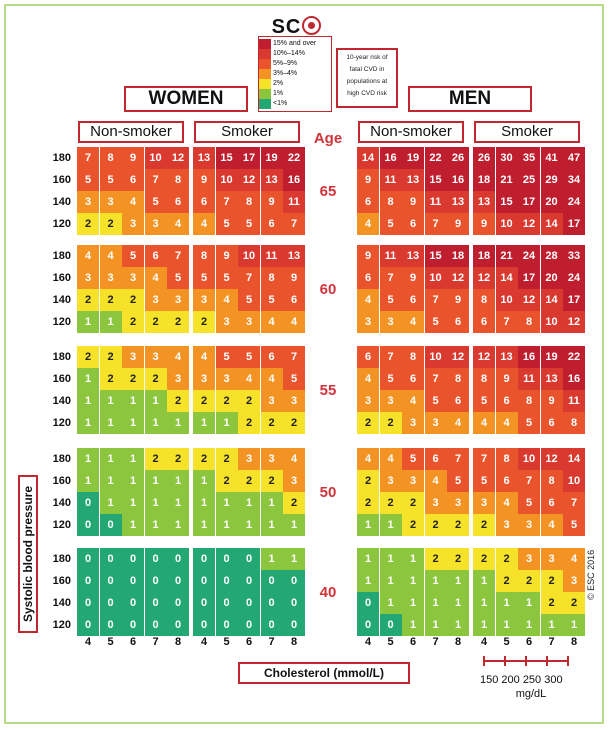  Describe the element at coordinates (271, 158) in the screenshot. I see `risk-cell: 19` at that location.